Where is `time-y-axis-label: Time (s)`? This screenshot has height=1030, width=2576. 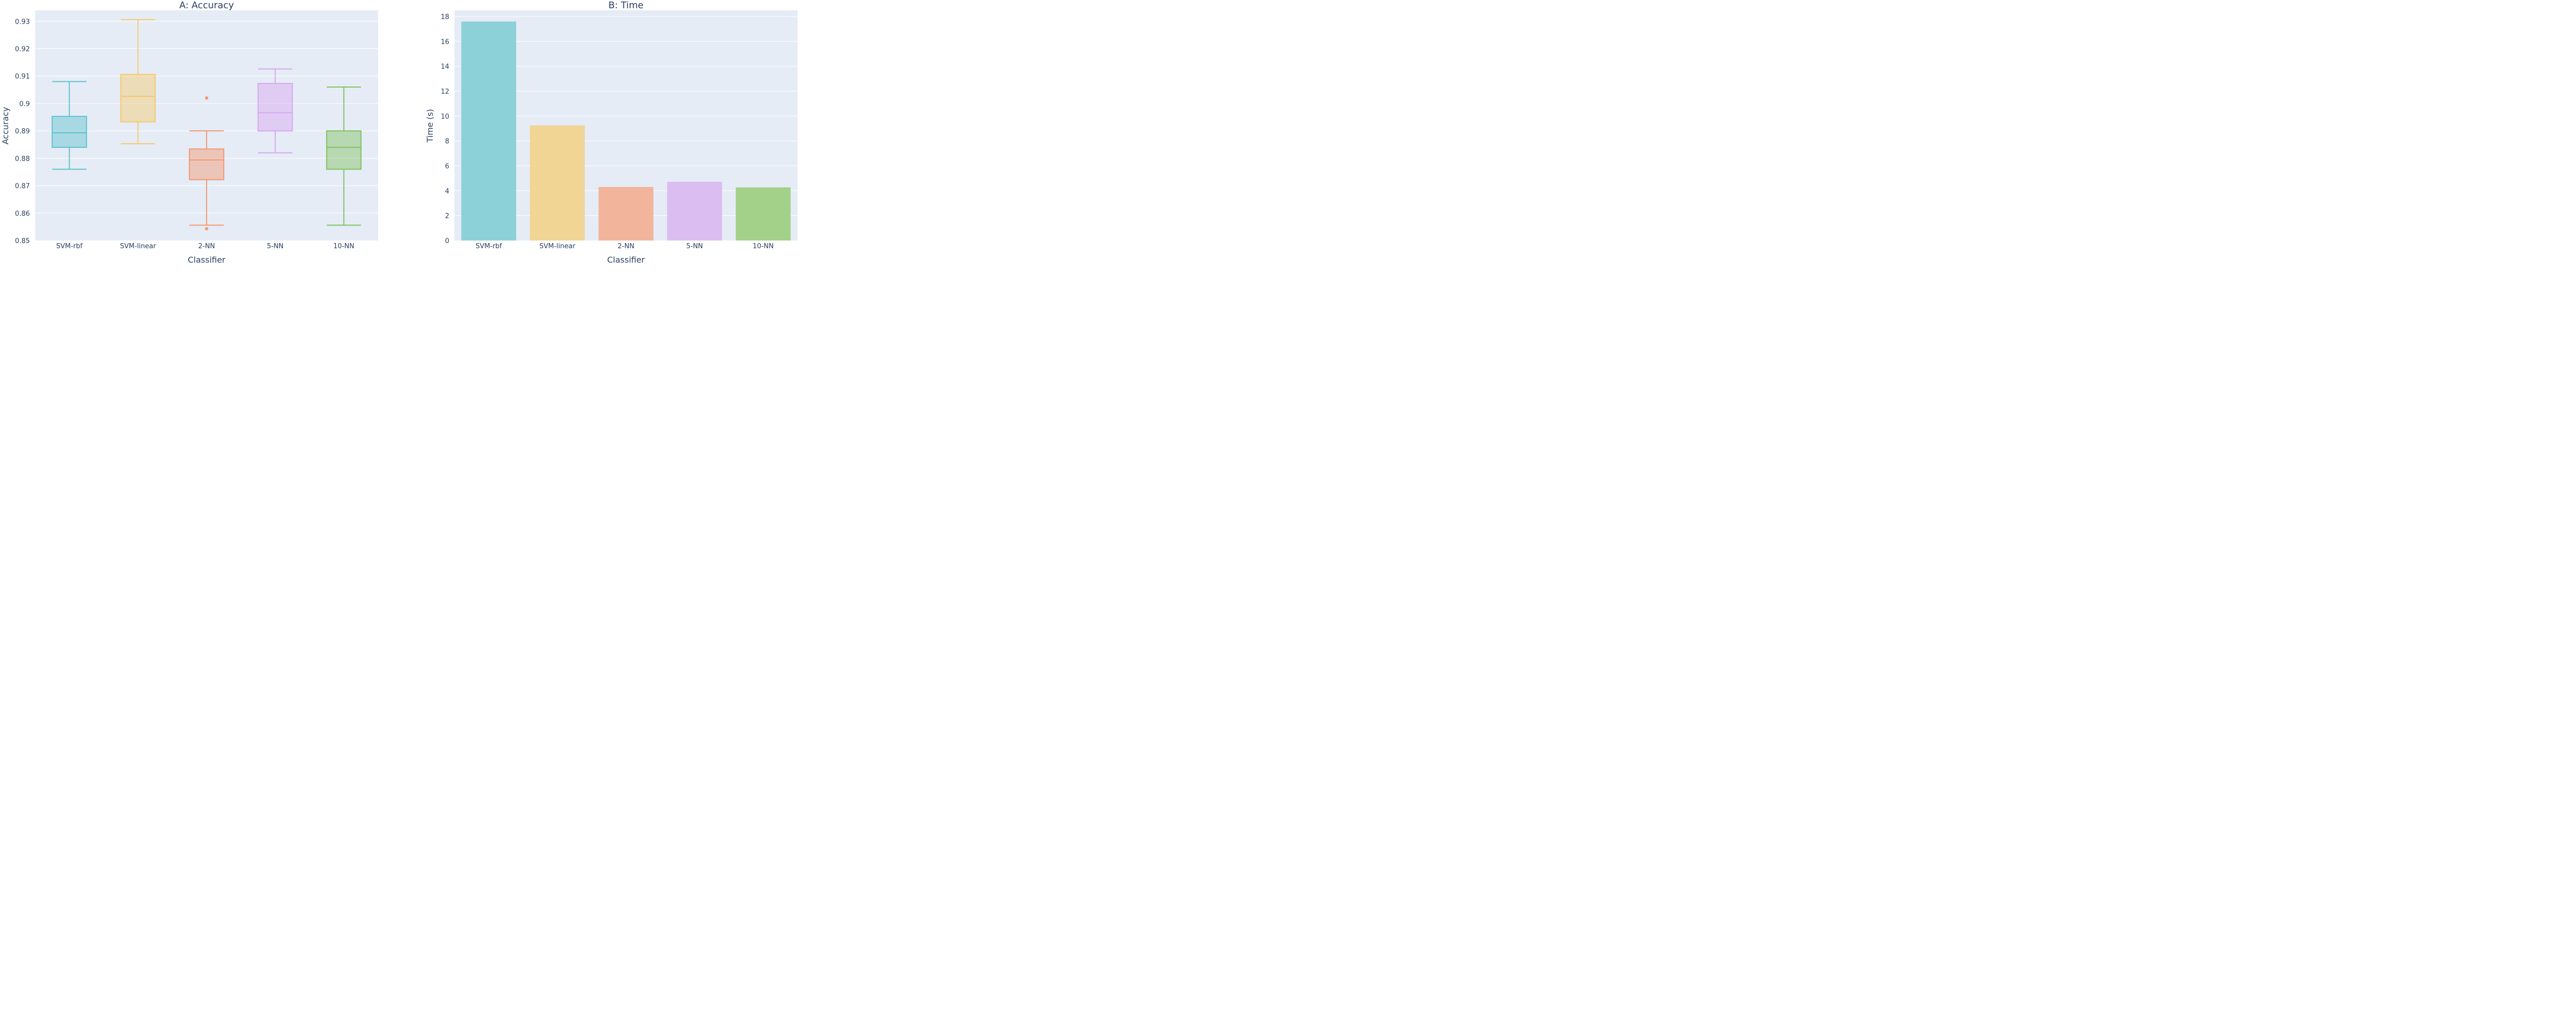 time-y-axis-label: Time (s) is located at coordinates (430, 126).